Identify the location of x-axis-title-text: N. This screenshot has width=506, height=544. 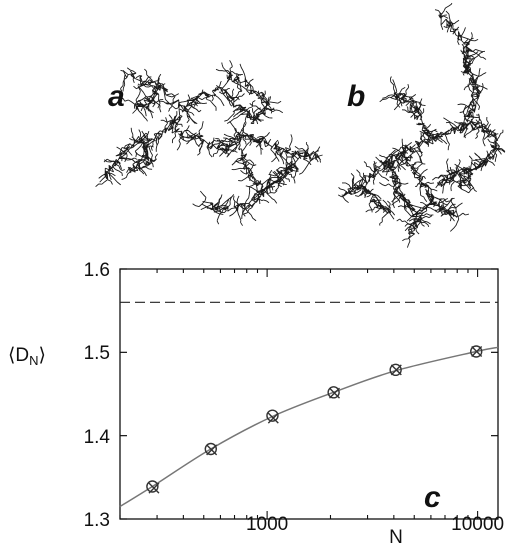
(396, 535).